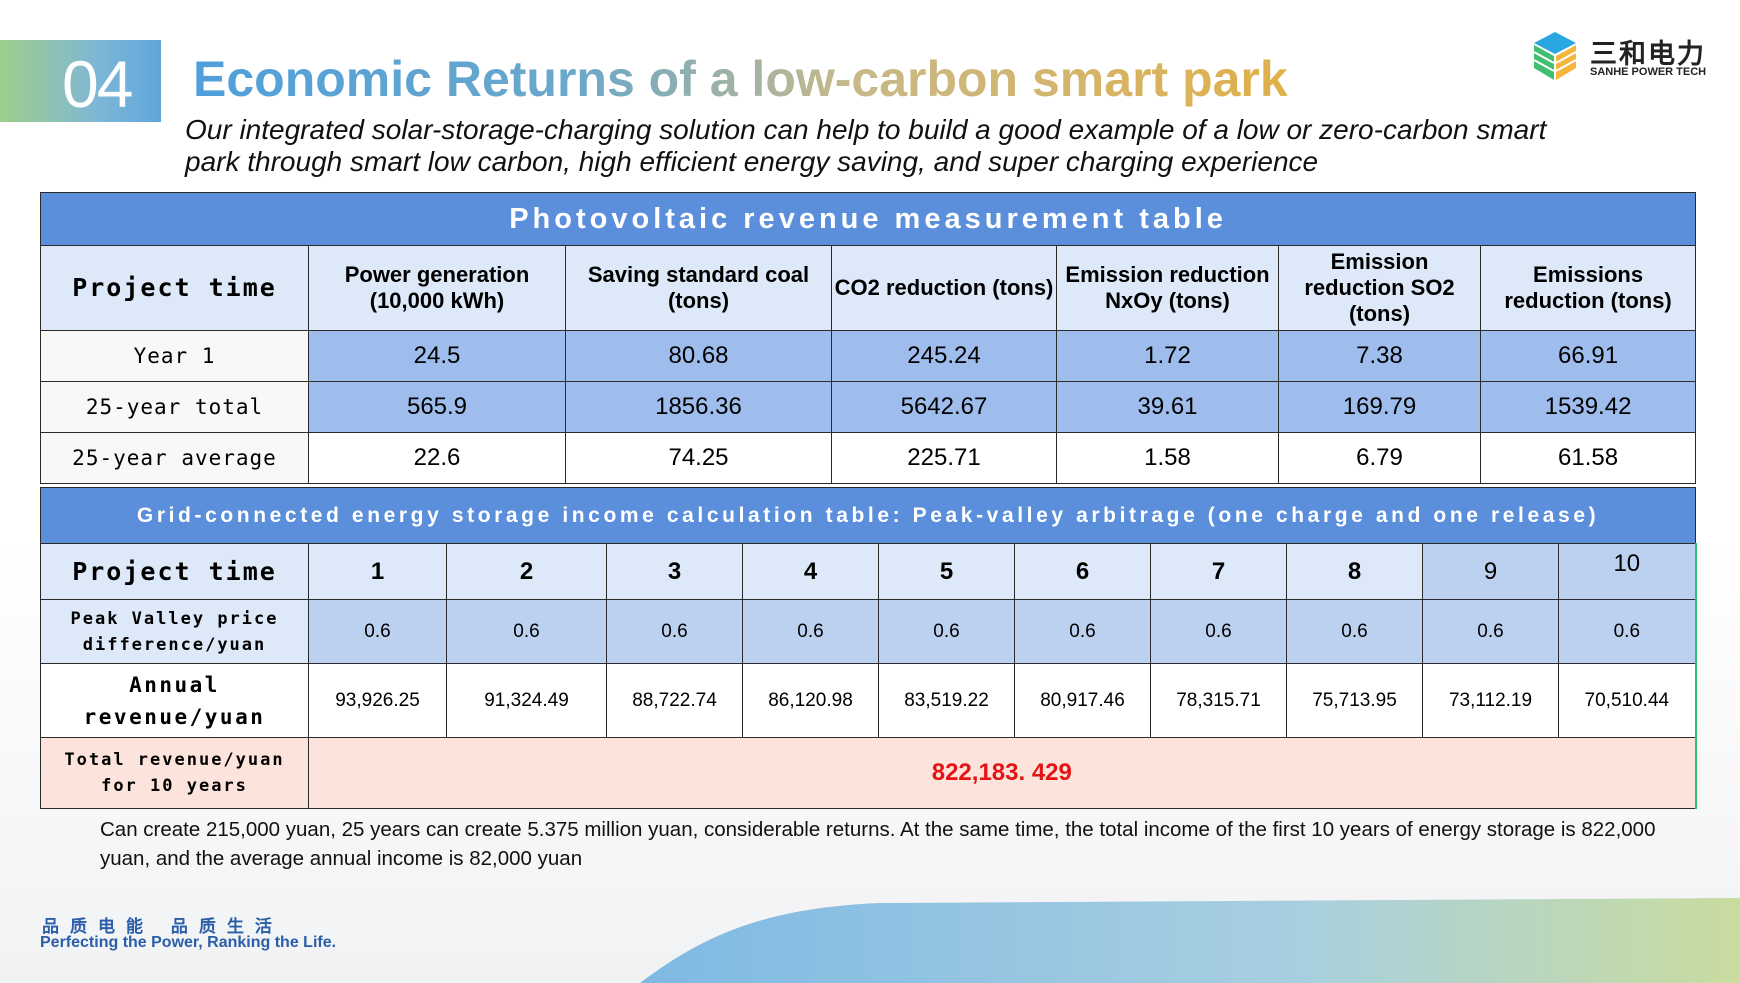 This screenshot has height=983, width=1740. Describe the element at coordinates (698, 356) in the screenshot. I see `table-cell: 80.68` at that location.